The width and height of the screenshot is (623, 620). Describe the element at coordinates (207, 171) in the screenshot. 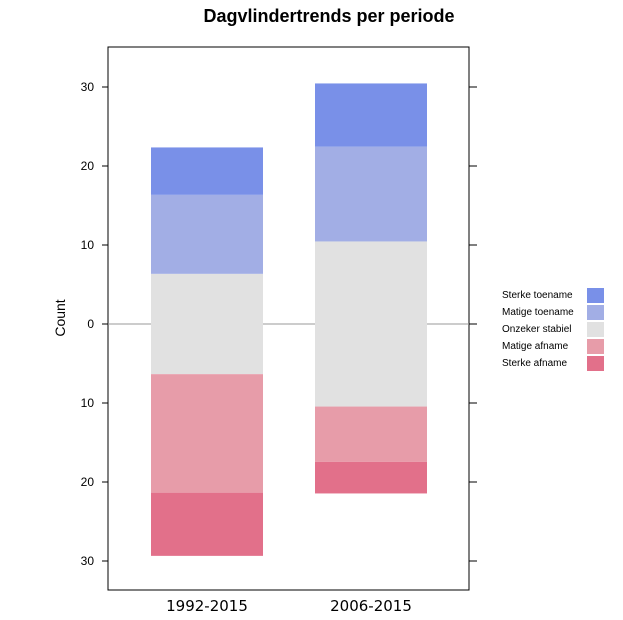

I see `bar-segment-sterke-toename-1992-2015` at that location.